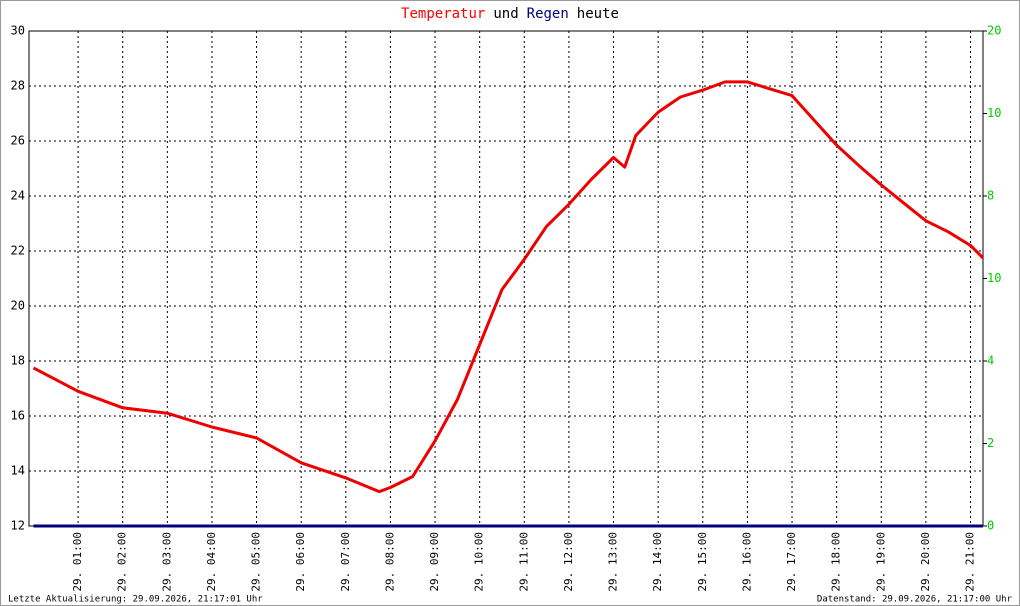  What do you see at coordinates (836, 562) in the screenshot?
I see `x-tick-label: 29. 18:00` at bounding box center [836, 562].